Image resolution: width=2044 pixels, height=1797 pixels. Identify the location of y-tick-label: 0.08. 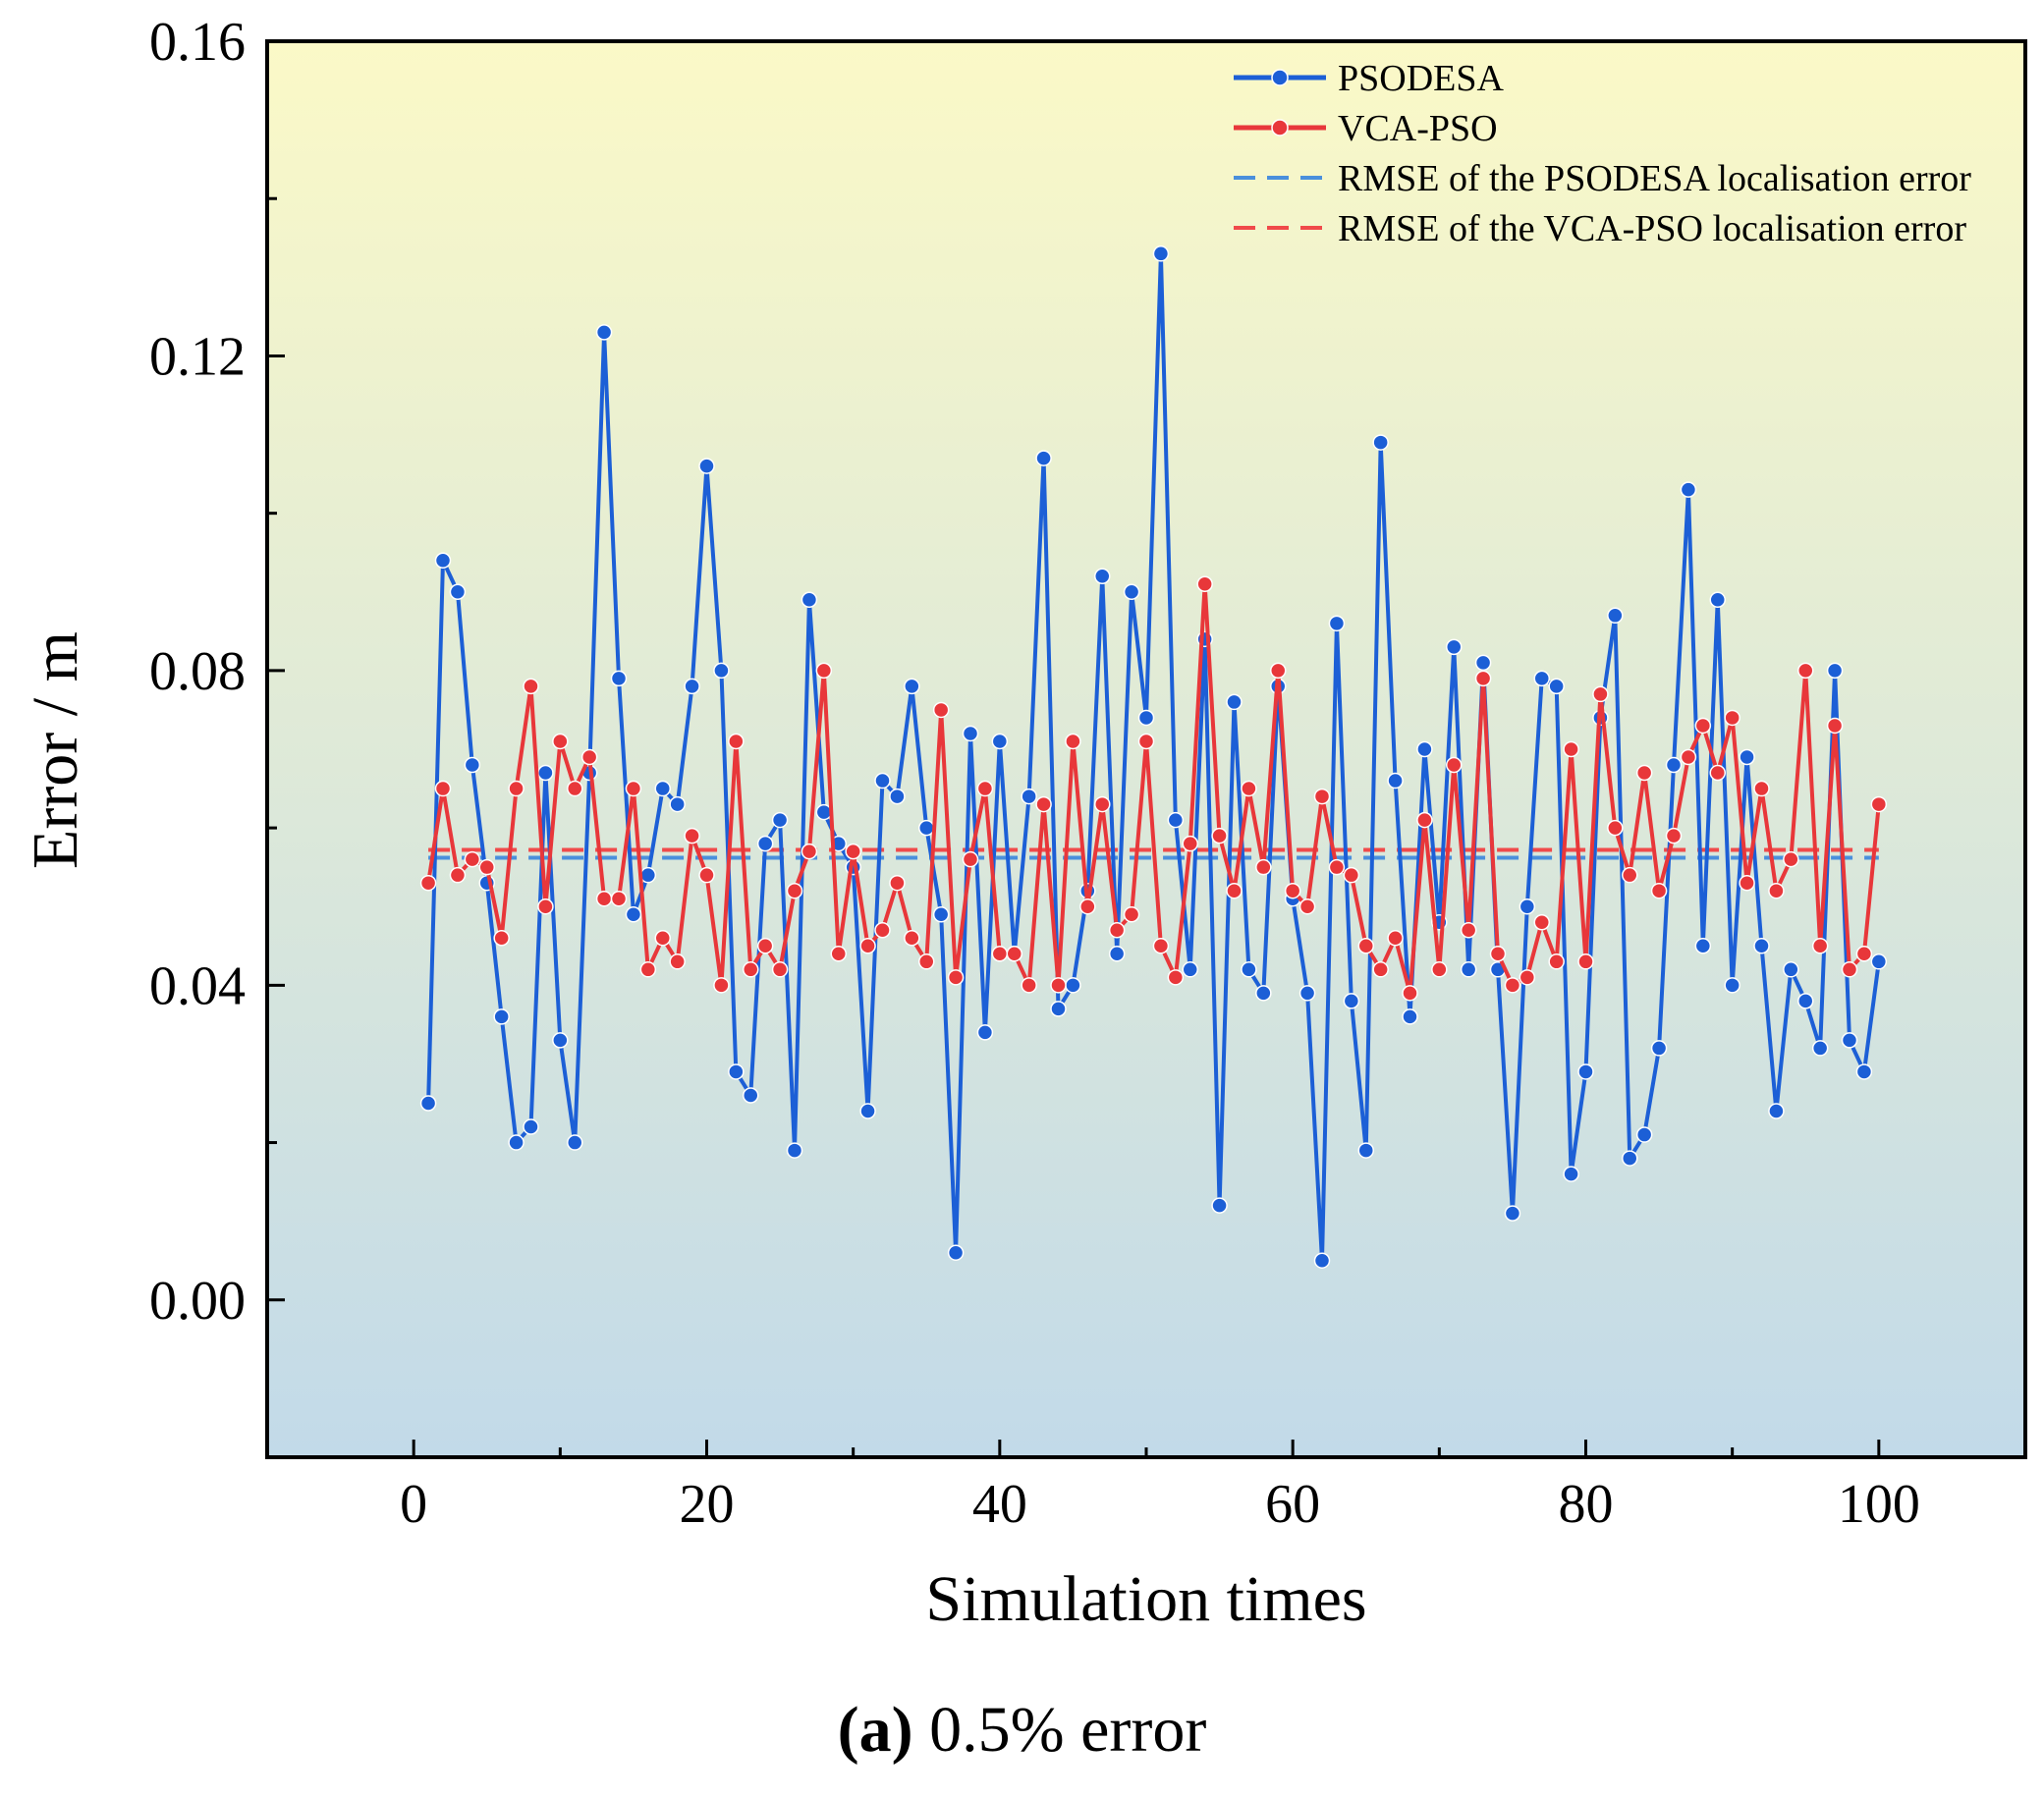
(197, 671).